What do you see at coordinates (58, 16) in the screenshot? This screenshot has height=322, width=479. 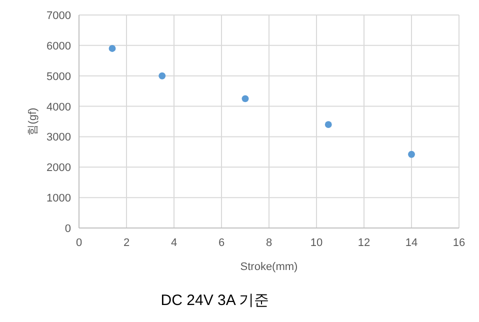 I see `y-tick-label: 7000` at bounding box center [58, 16].